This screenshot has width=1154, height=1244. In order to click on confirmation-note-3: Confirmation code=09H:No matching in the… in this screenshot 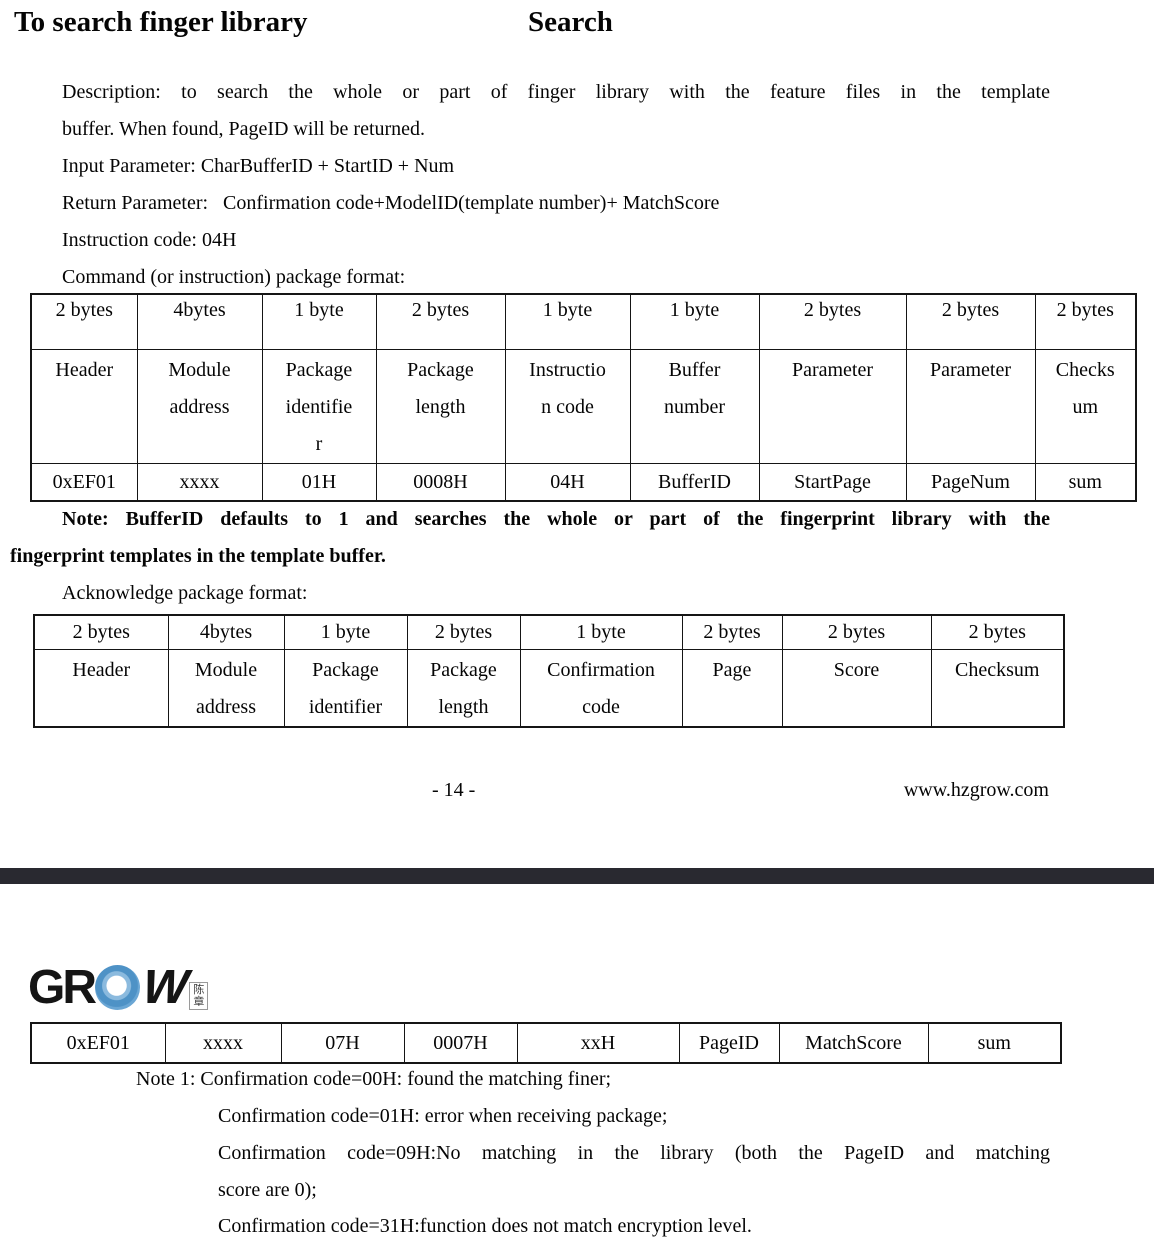, I will do `click(634, 1153)`.